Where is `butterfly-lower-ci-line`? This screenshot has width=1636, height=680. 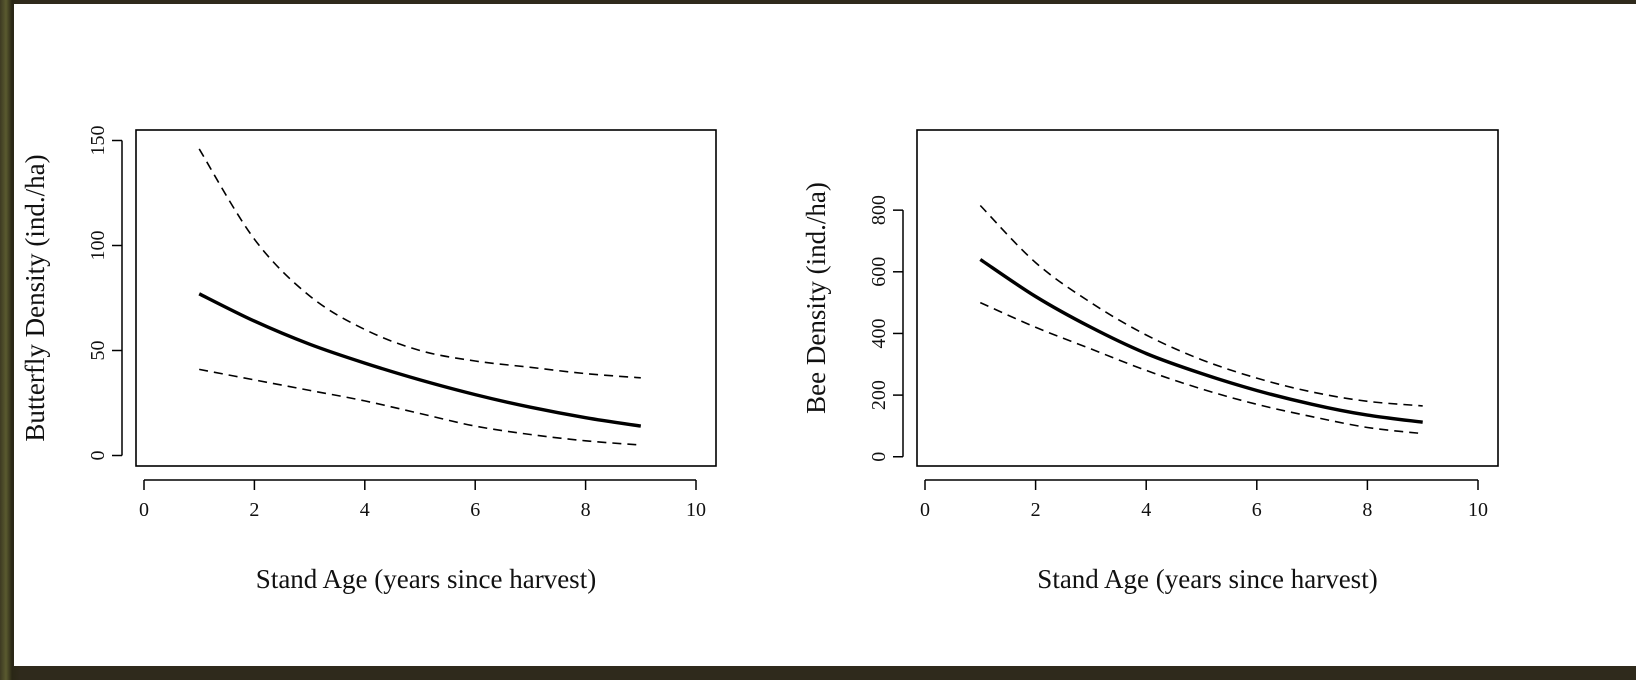
butterfly-lower-ci-line is located at coordinates (420, 407).